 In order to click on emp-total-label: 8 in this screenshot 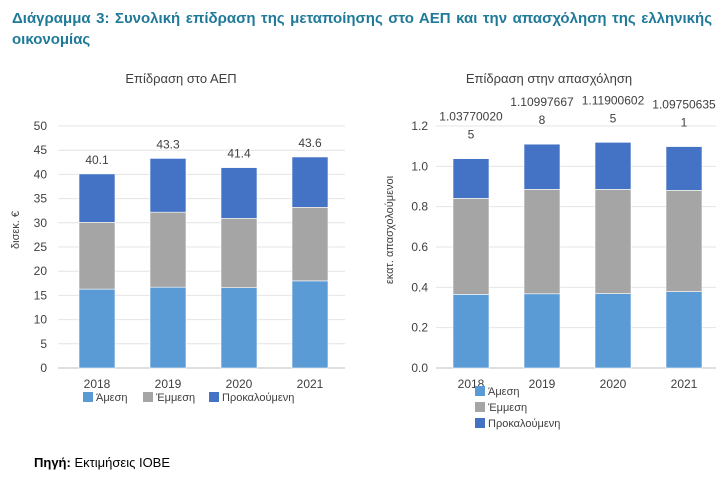, I will do `click(542, 120)`.